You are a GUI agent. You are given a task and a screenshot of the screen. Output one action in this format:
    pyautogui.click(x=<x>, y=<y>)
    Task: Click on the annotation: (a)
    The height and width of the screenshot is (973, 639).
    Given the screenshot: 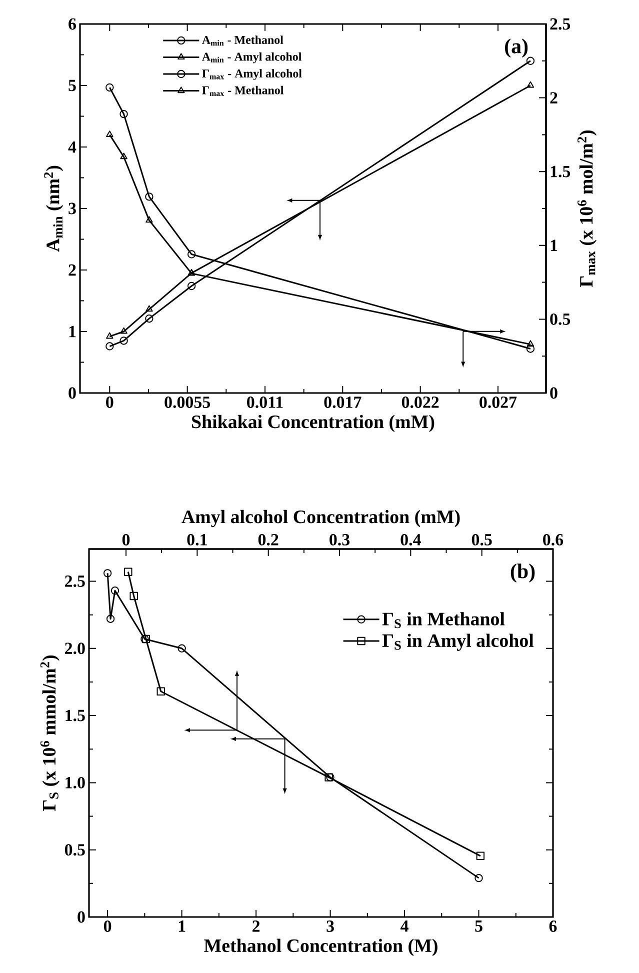 What is the action you would take?
    pyautogui.click(x=516, y=48)
    